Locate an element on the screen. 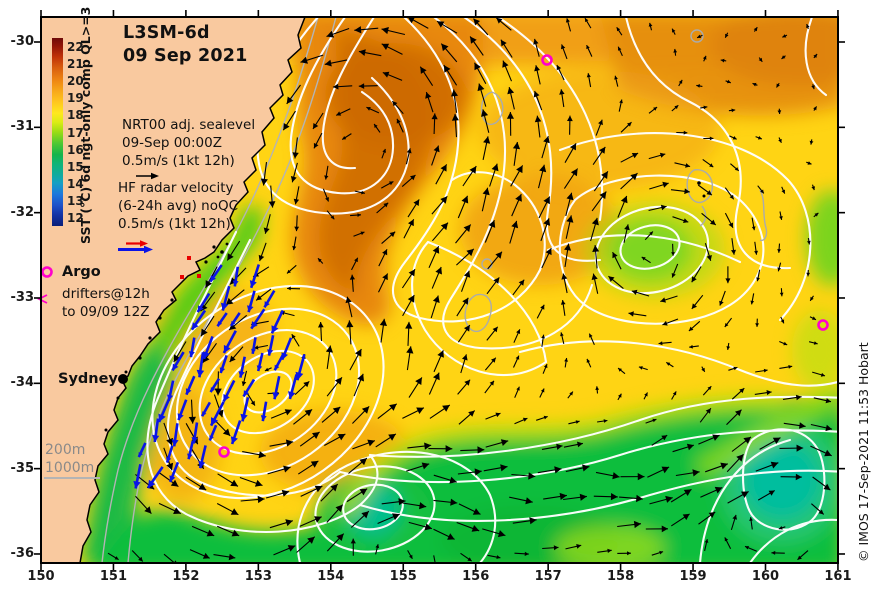 This screenshot has height=600, width=880. sealevel-line1: NRT00 adj. sealevel is located at coordinates (189, 125).